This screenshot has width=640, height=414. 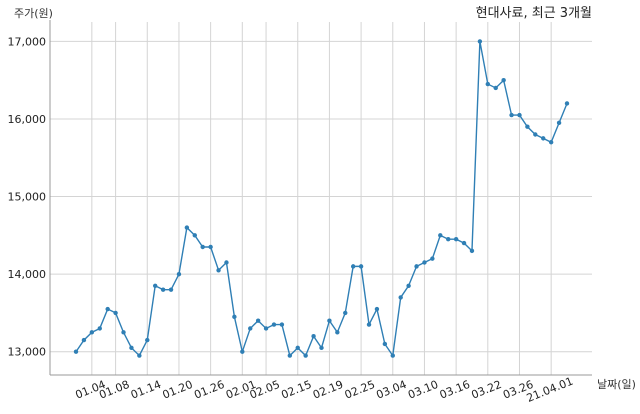 I want to click on x-axis-title: 날짜(일), so click(x=616, y=384).